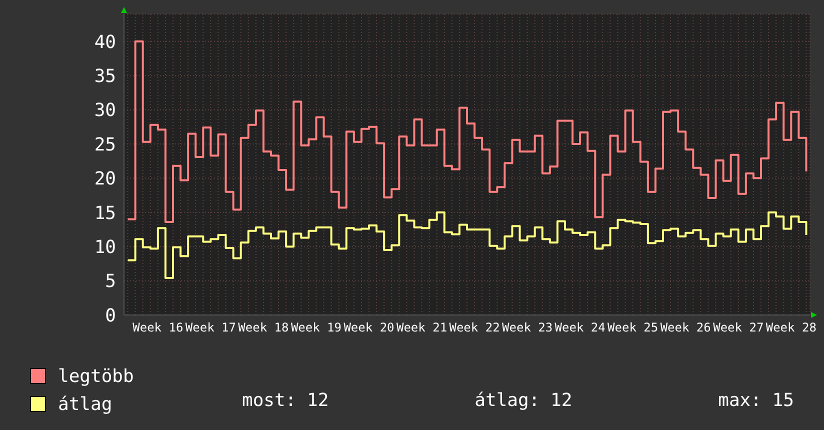 This screenshot has width=824, height=430. What do you see at coordinates (85, 404) in the screenshot?
I see `legend-label: átlag` at bounding box center [85, 404].